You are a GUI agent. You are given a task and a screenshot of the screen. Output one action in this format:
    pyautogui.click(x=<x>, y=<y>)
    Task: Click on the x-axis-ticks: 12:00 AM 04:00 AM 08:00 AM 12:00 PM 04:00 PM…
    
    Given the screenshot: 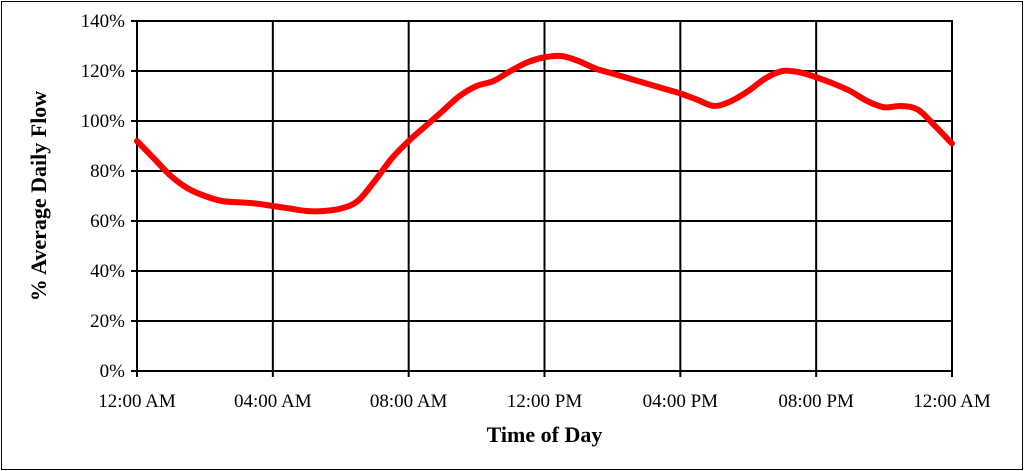 What is the action you would take?
    pyautogui.click(x=544, y=391)
    